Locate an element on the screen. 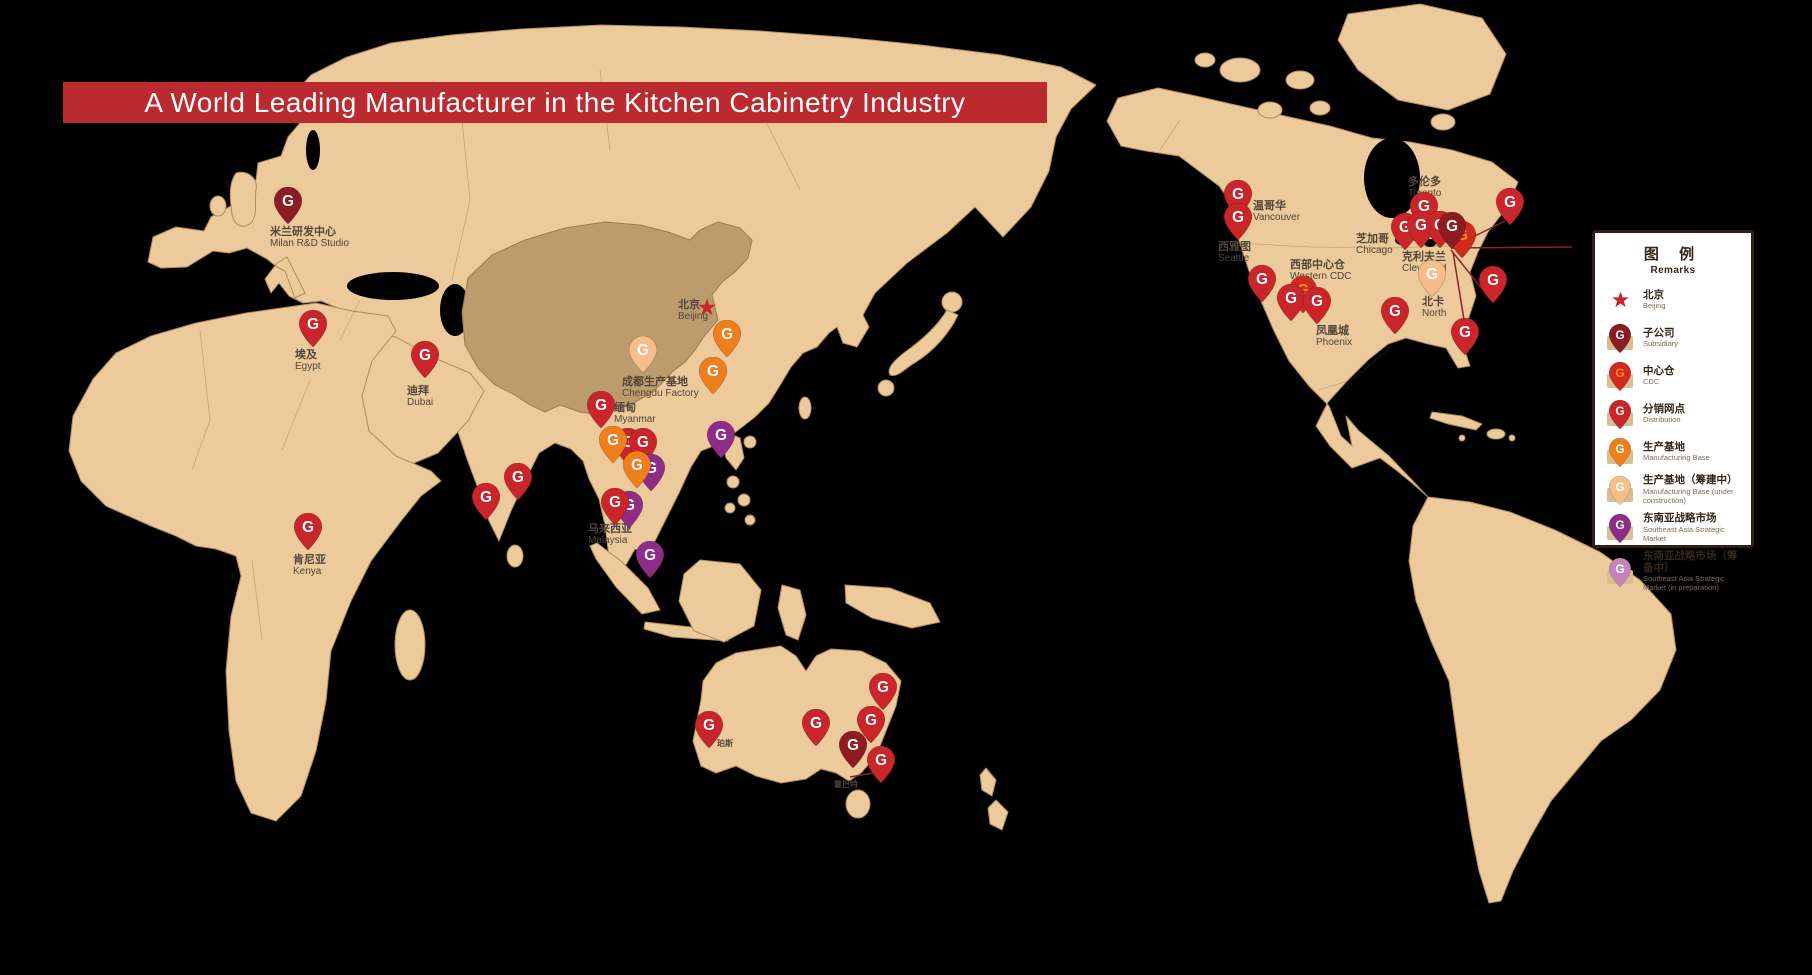  malaysia-label-en: Malaysia is located at coordinates (608, 541).